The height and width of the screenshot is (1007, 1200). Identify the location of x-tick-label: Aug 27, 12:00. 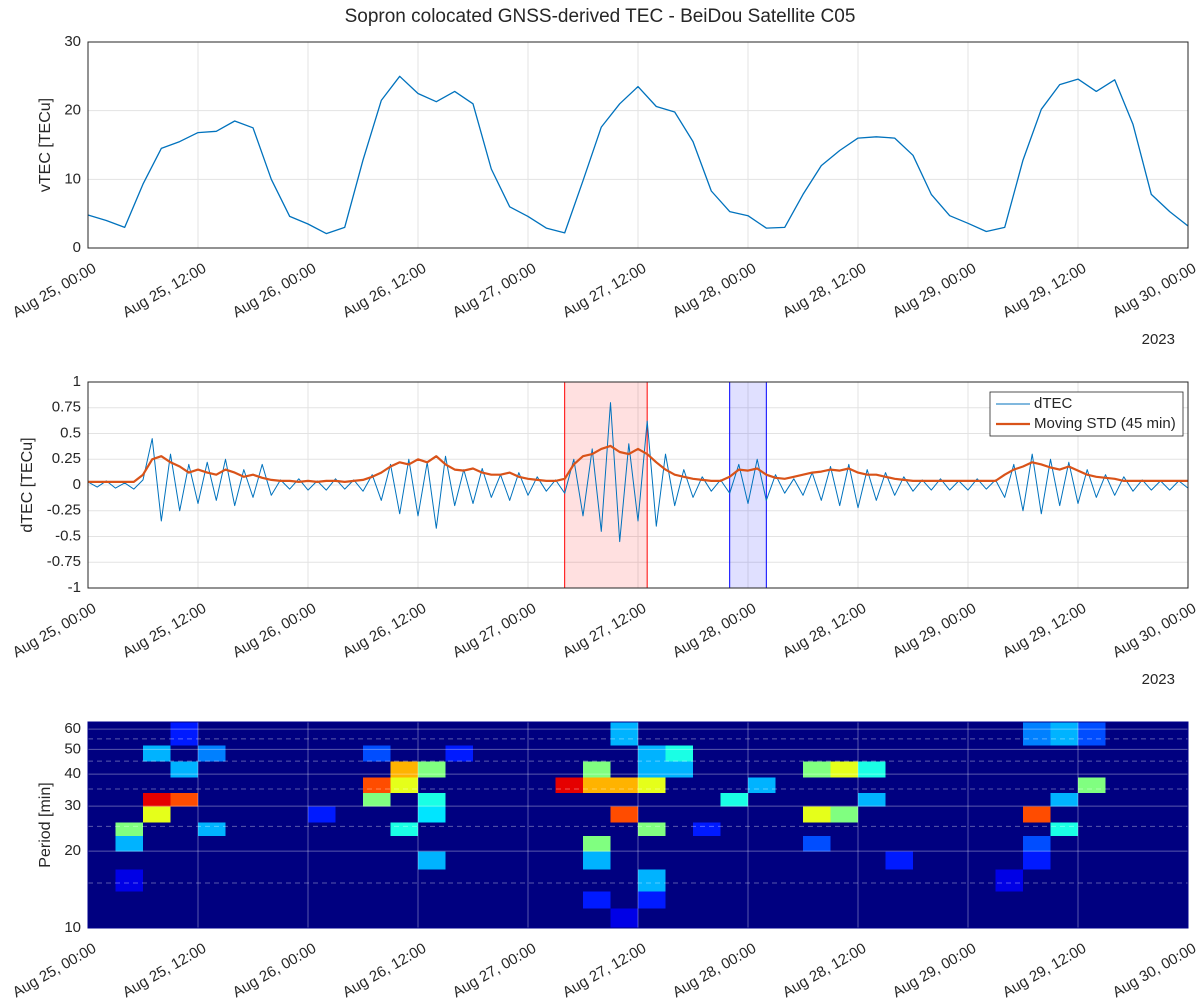
(604, 290).